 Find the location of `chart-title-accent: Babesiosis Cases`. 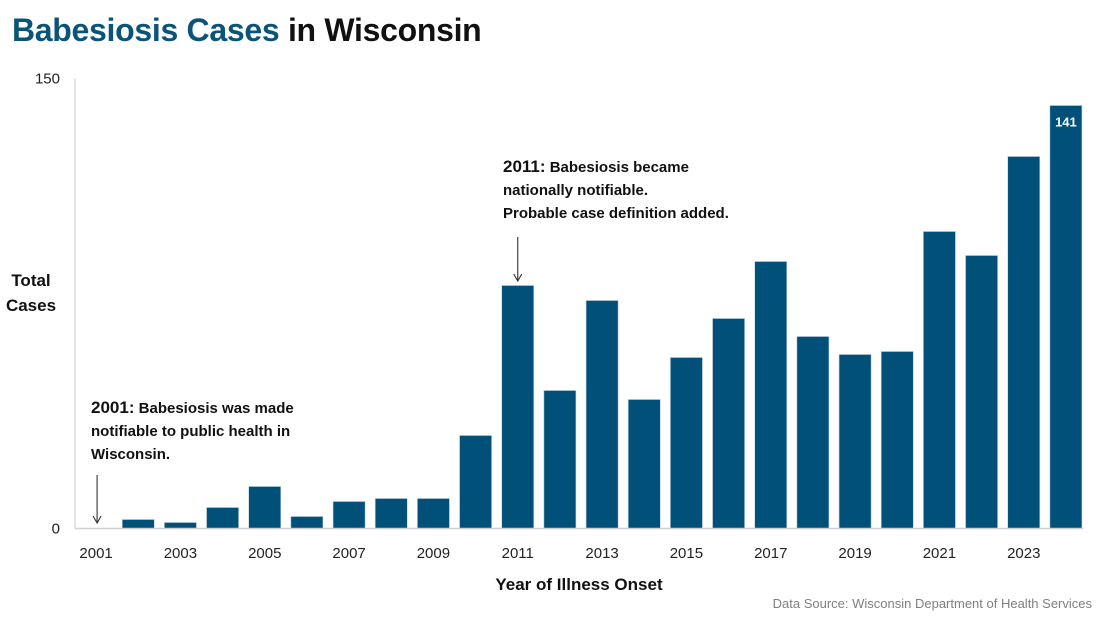

chart-title-accent: Babesiosis Cases is located at coordinates (146, 30).